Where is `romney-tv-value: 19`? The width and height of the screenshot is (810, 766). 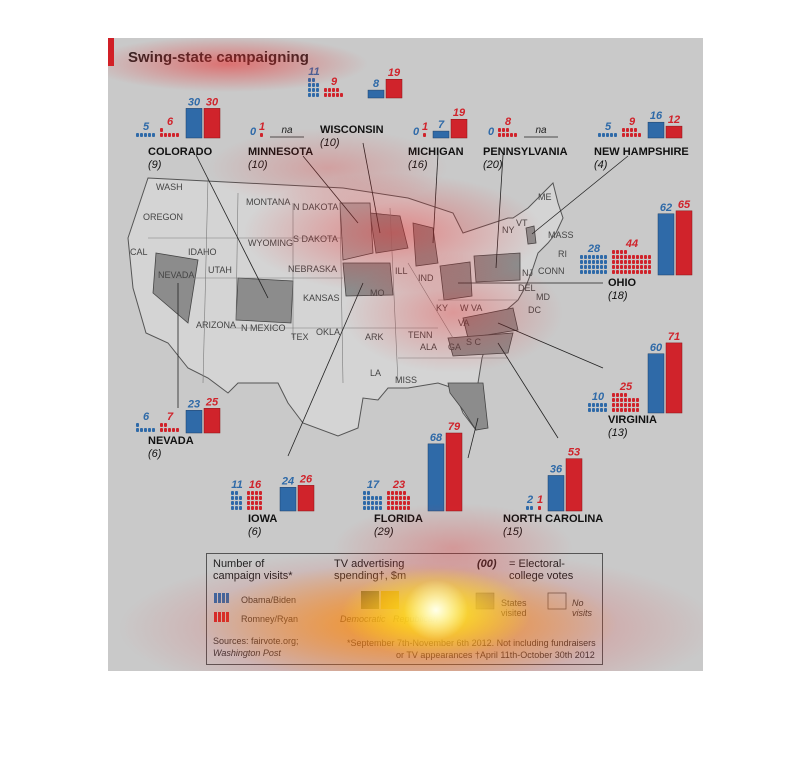
romney-tv-value: 19 is located at coordinates (459, 113).